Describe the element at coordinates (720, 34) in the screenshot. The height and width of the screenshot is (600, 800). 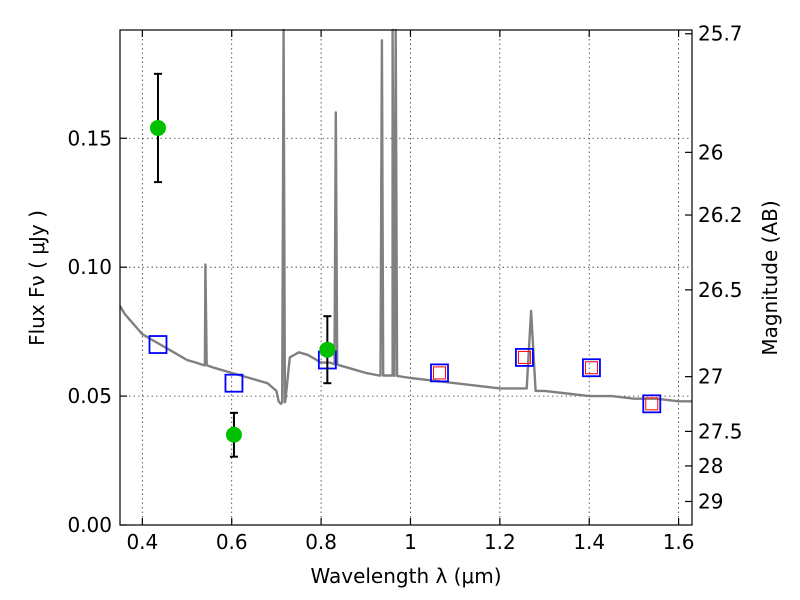
I see `y2-tick-label: 25.7` at that location.